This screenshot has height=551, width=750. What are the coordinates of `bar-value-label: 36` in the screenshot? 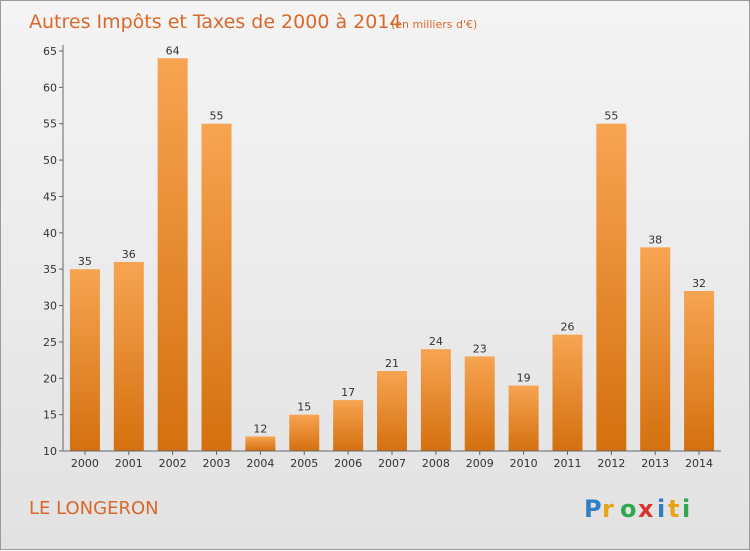 It's located at (129, 254).